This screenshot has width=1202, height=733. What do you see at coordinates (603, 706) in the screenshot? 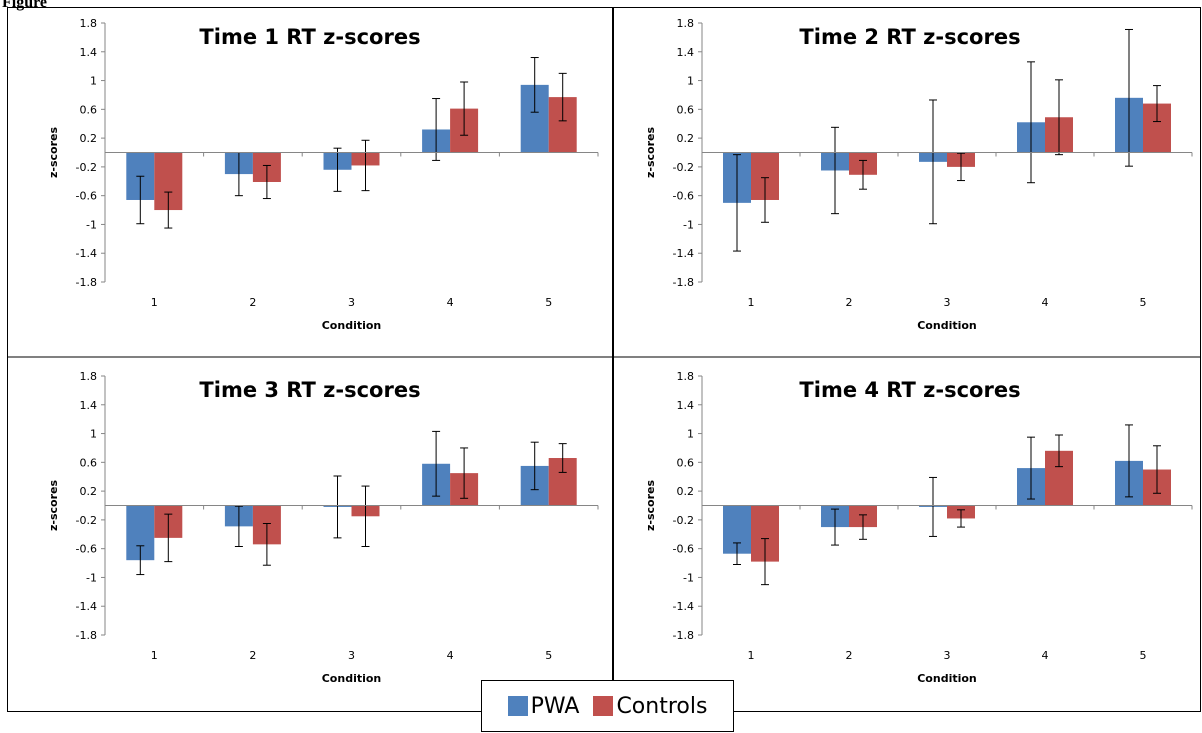
I see `legend-swatch-controls` at bounding box center [603, 706].